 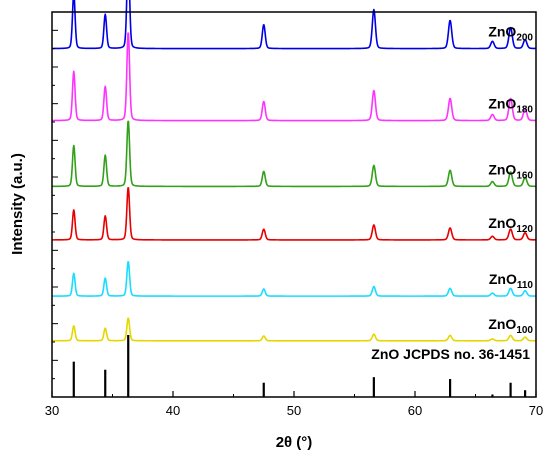 What do you see at coordinates (294, 154) in the screenshot?
I see `series-line-ZnO160` at bounding box center [294, 154].